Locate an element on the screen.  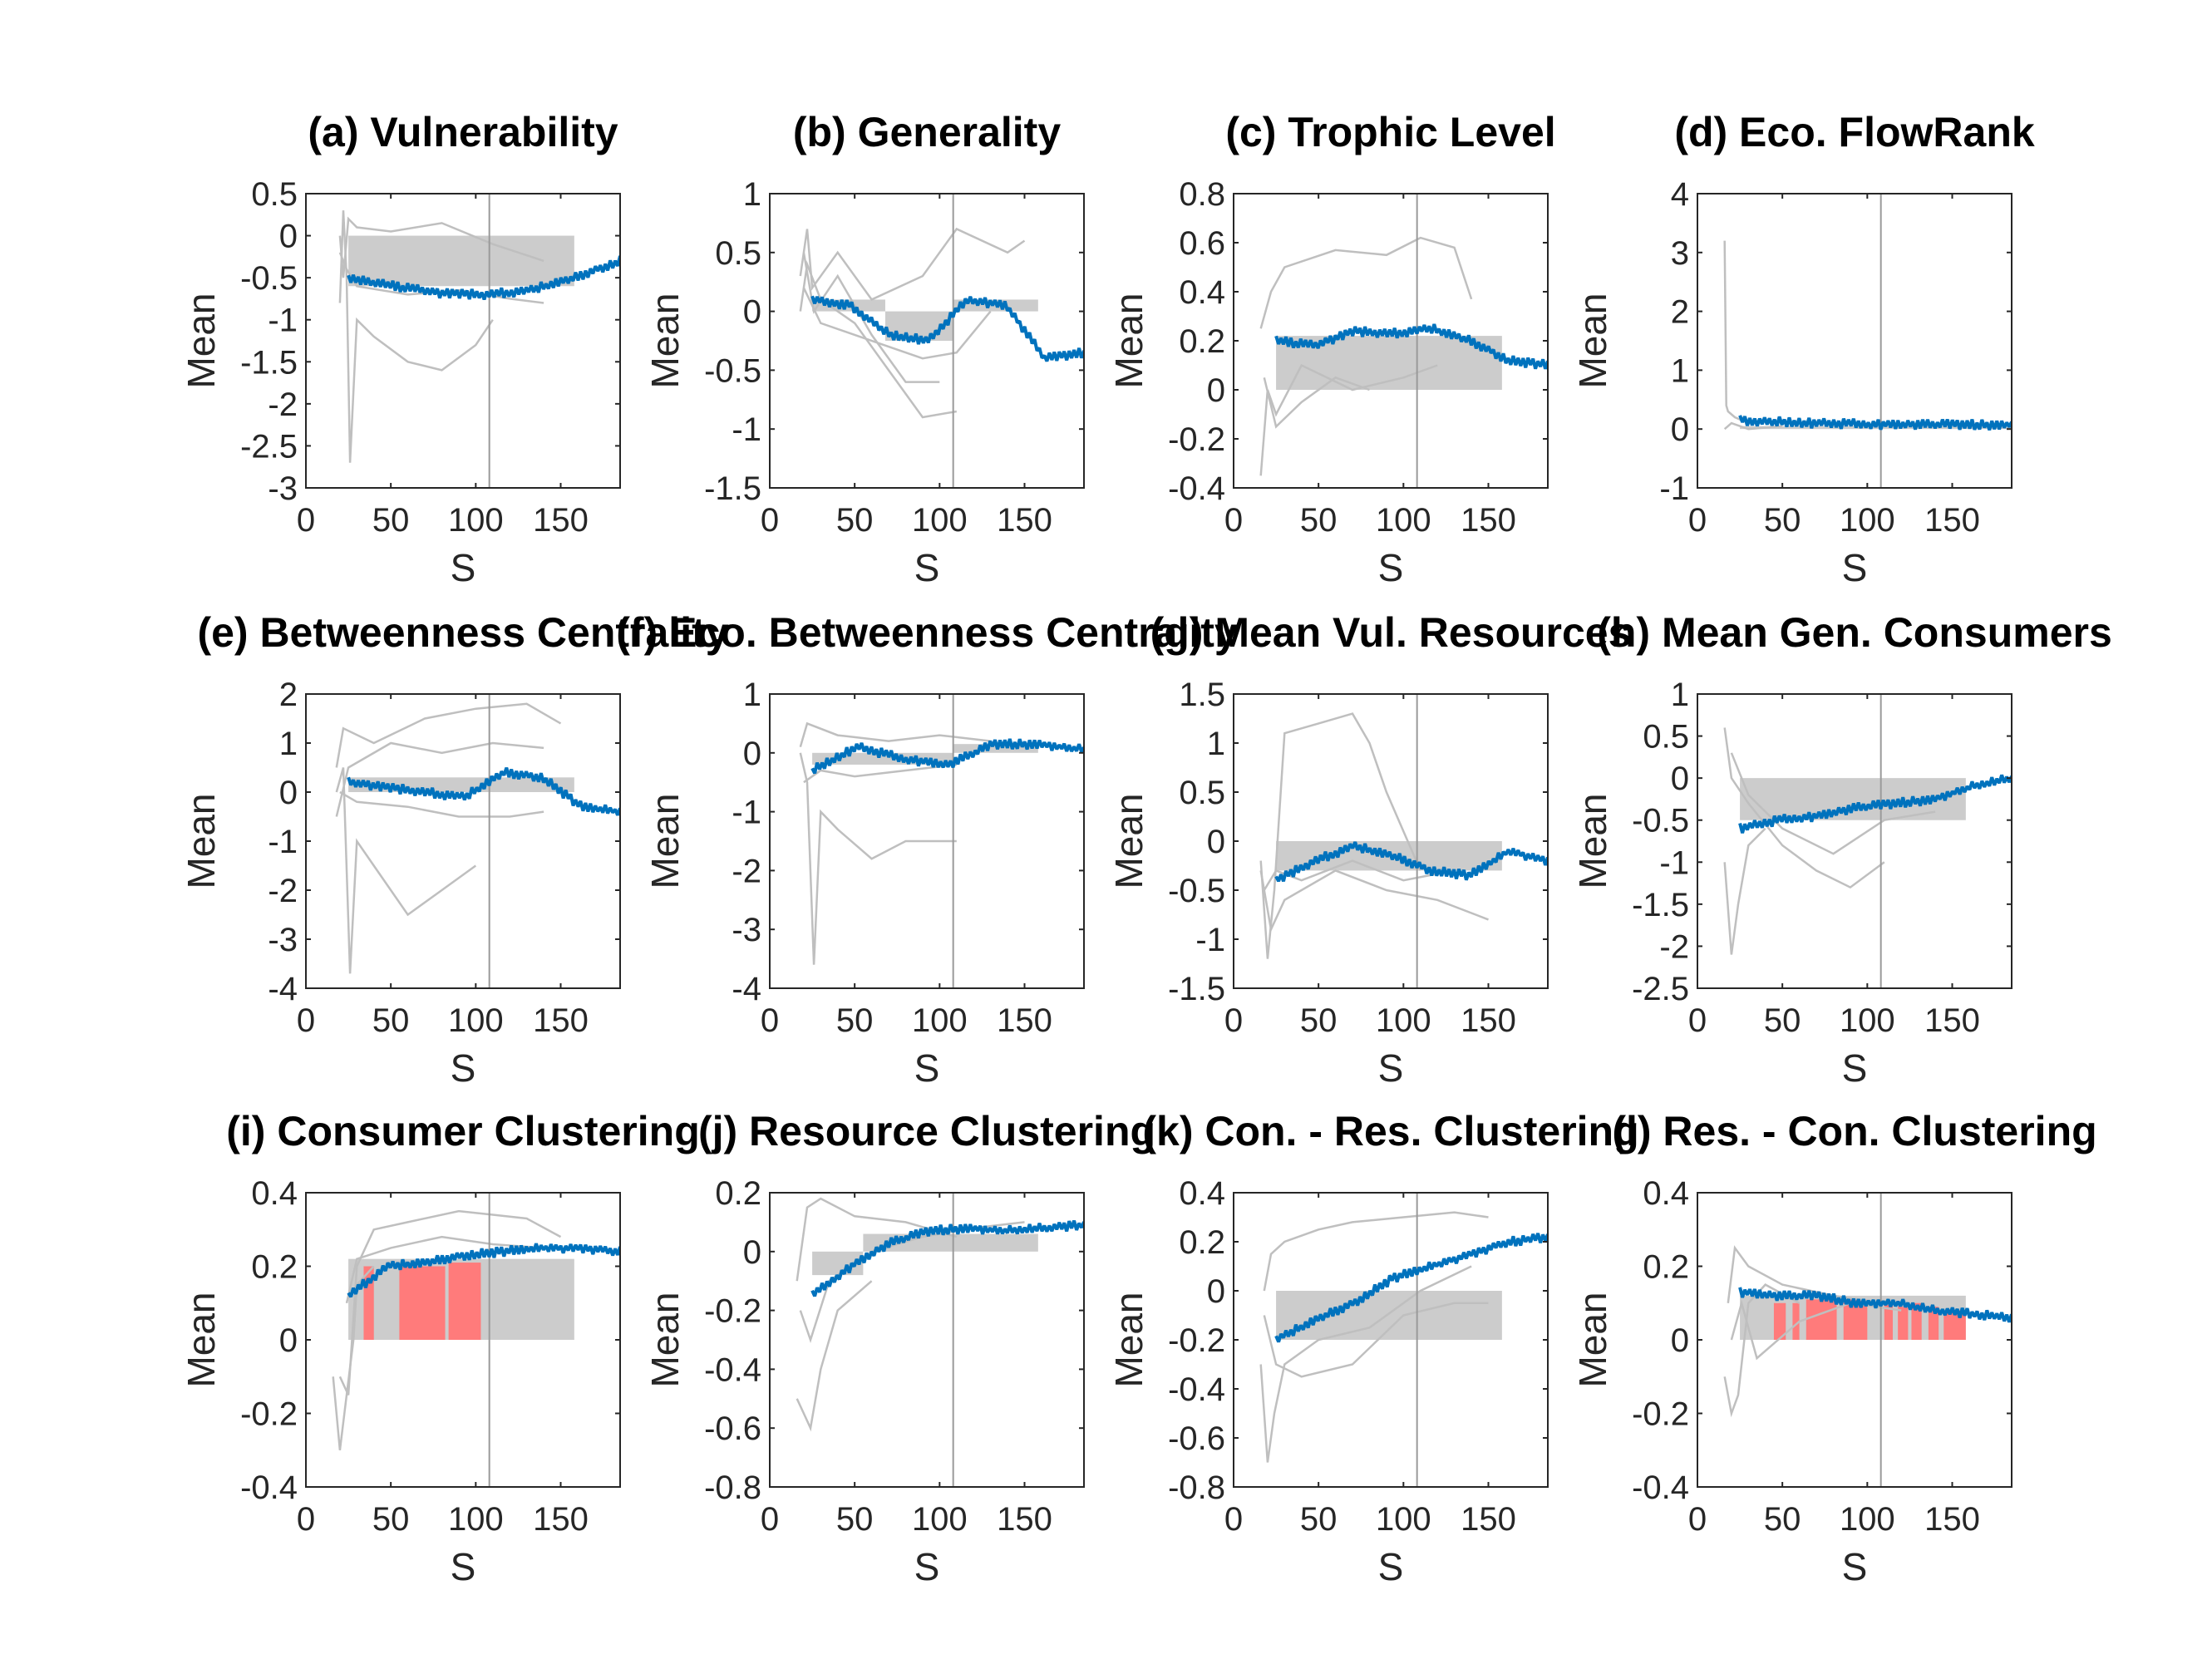
y-tick-label: 0.6 is located at coordinates (1202, 243).